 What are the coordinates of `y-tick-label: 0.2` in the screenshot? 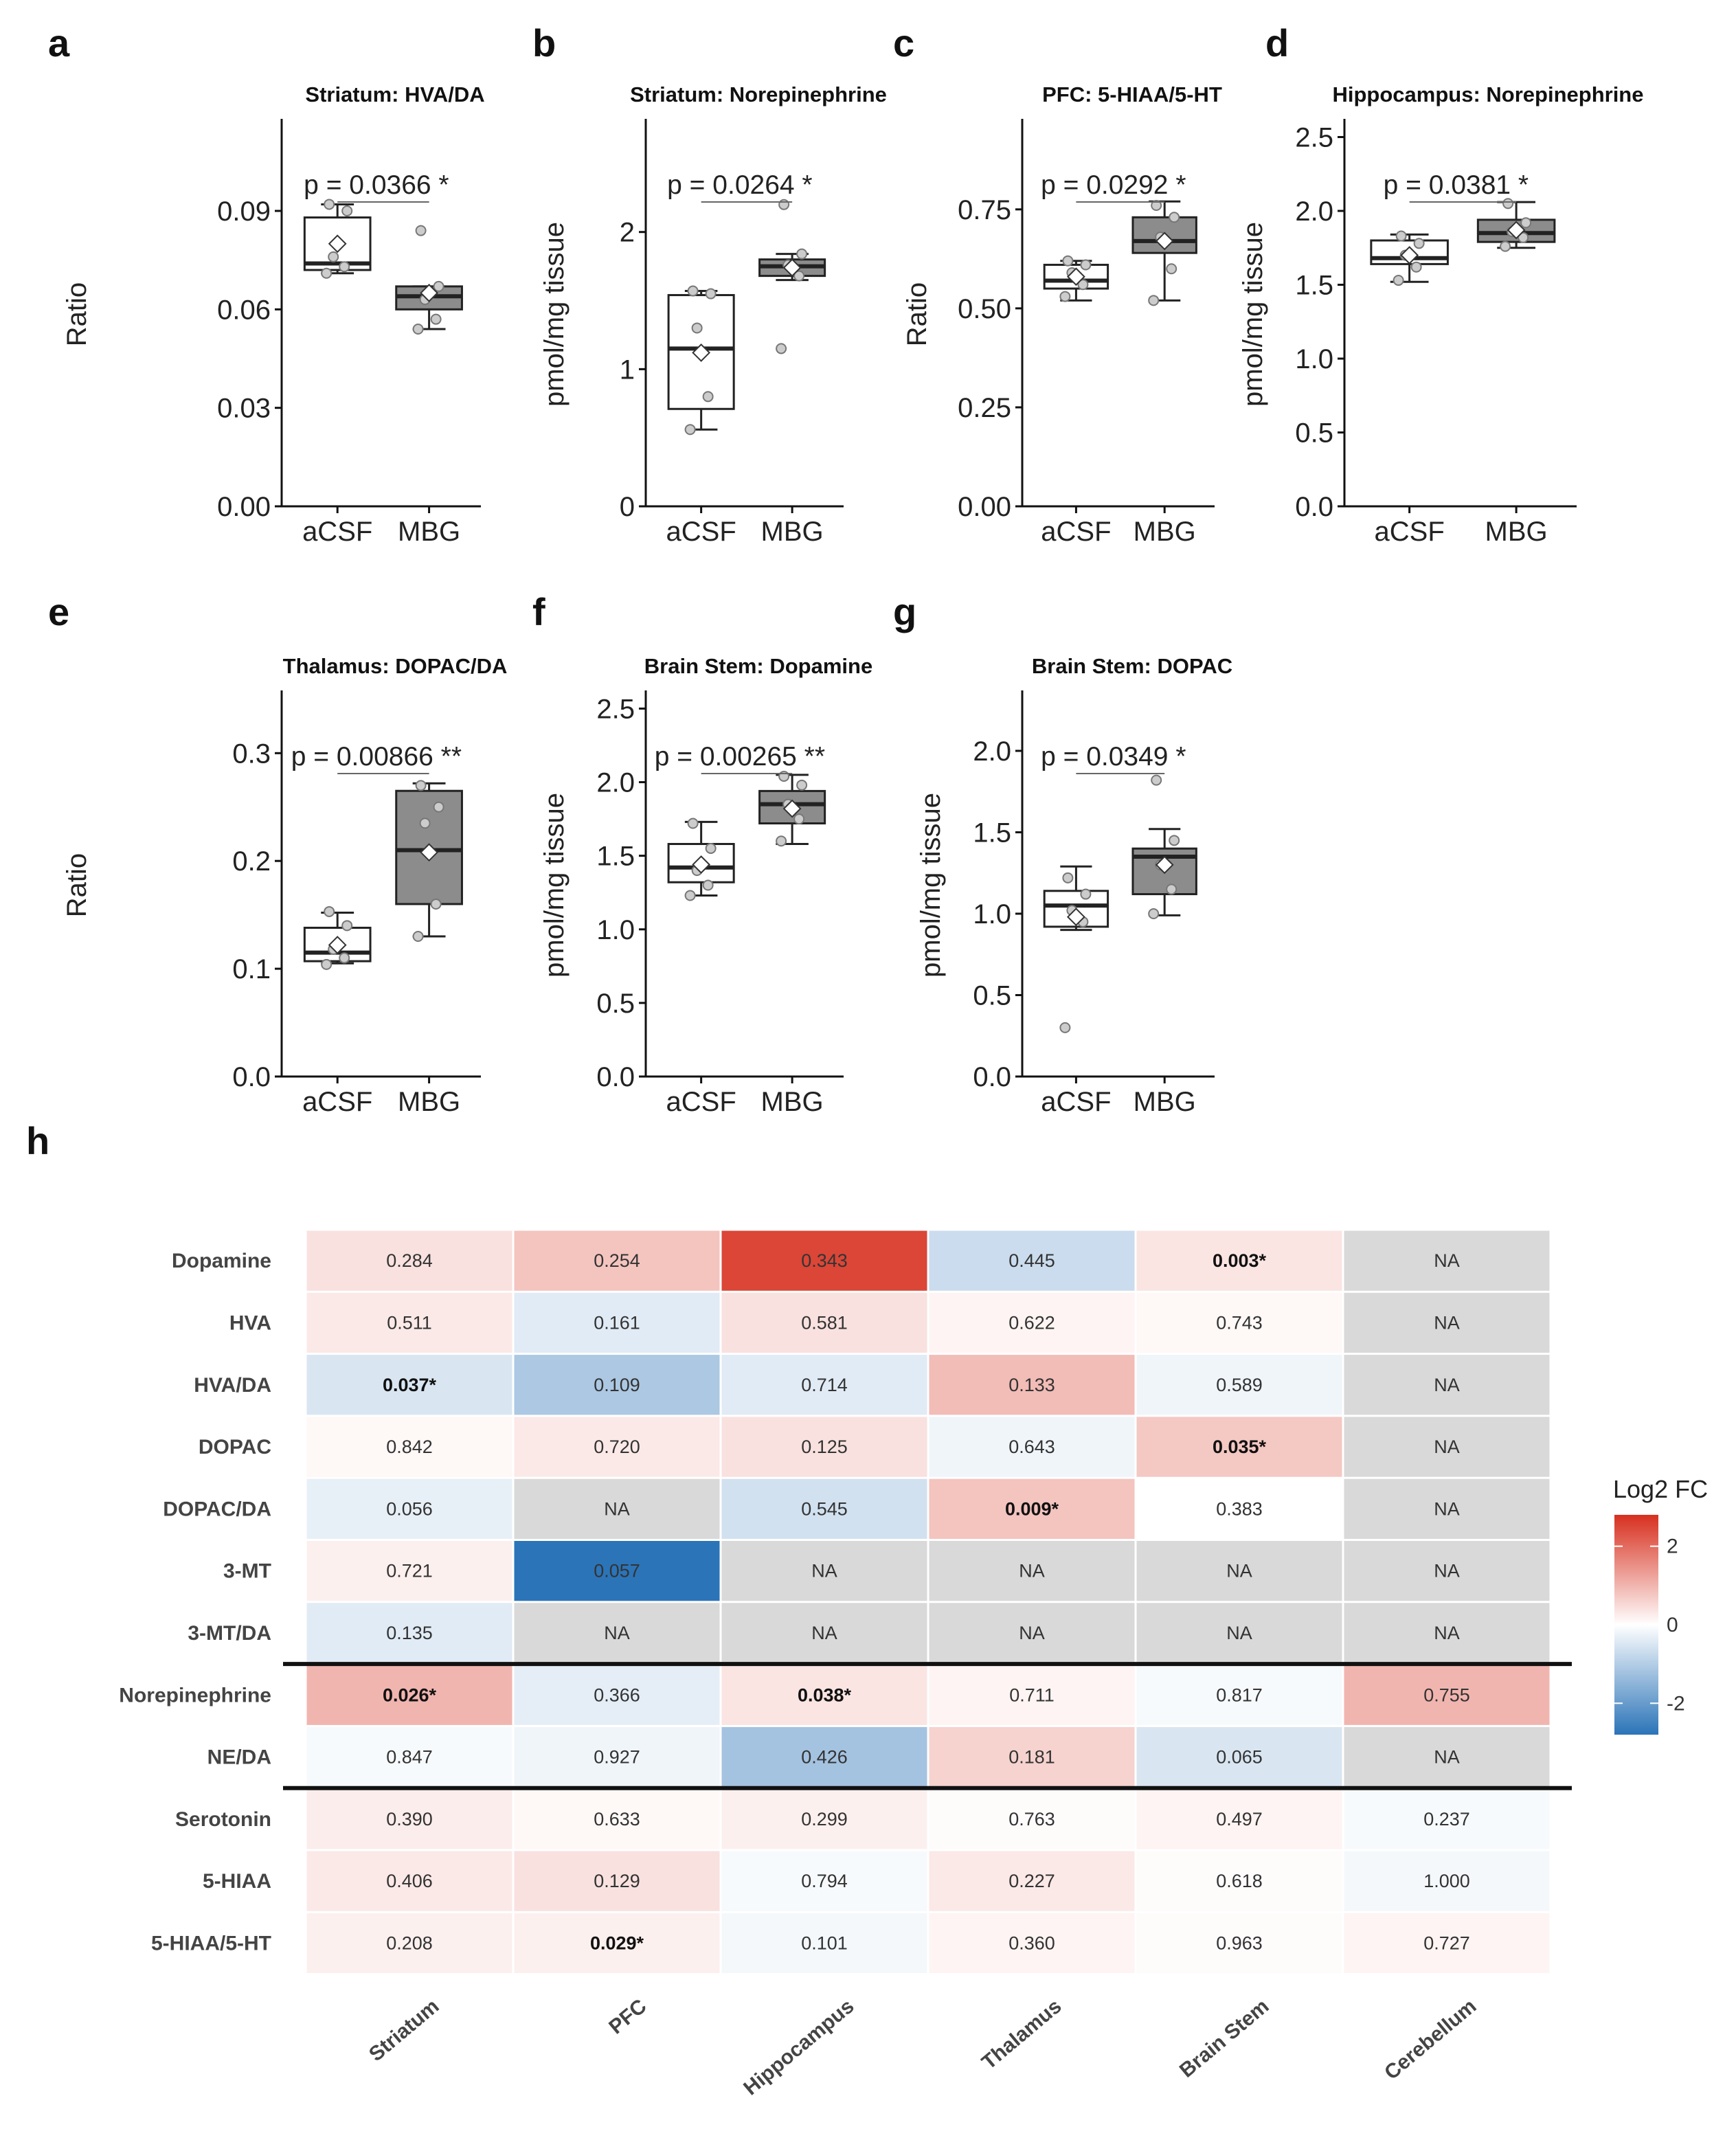 It's located at (251, 861).